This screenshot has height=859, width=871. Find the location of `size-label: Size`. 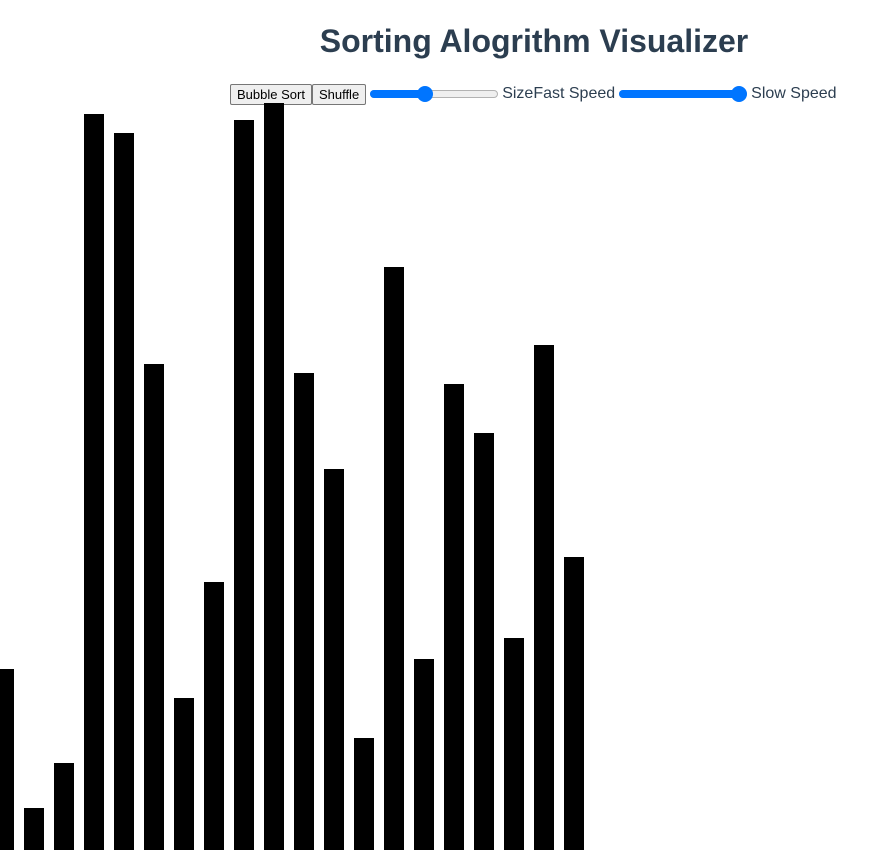

size-label: Size is located at coordinates (518, 93).